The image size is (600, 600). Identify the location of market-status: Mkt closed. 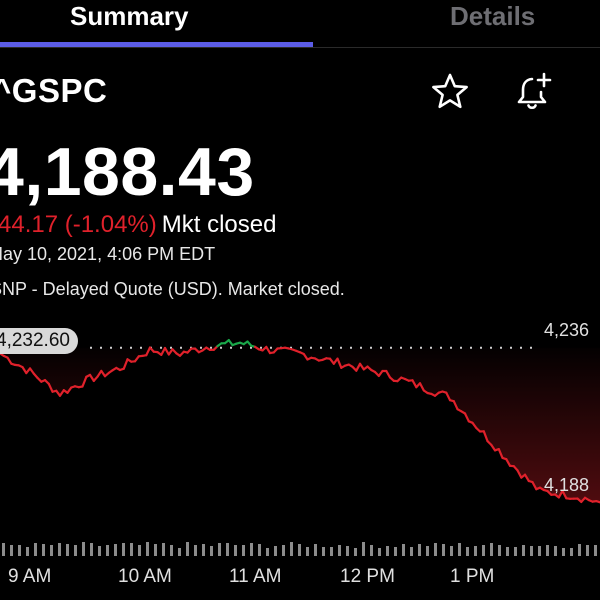
(219, 224).